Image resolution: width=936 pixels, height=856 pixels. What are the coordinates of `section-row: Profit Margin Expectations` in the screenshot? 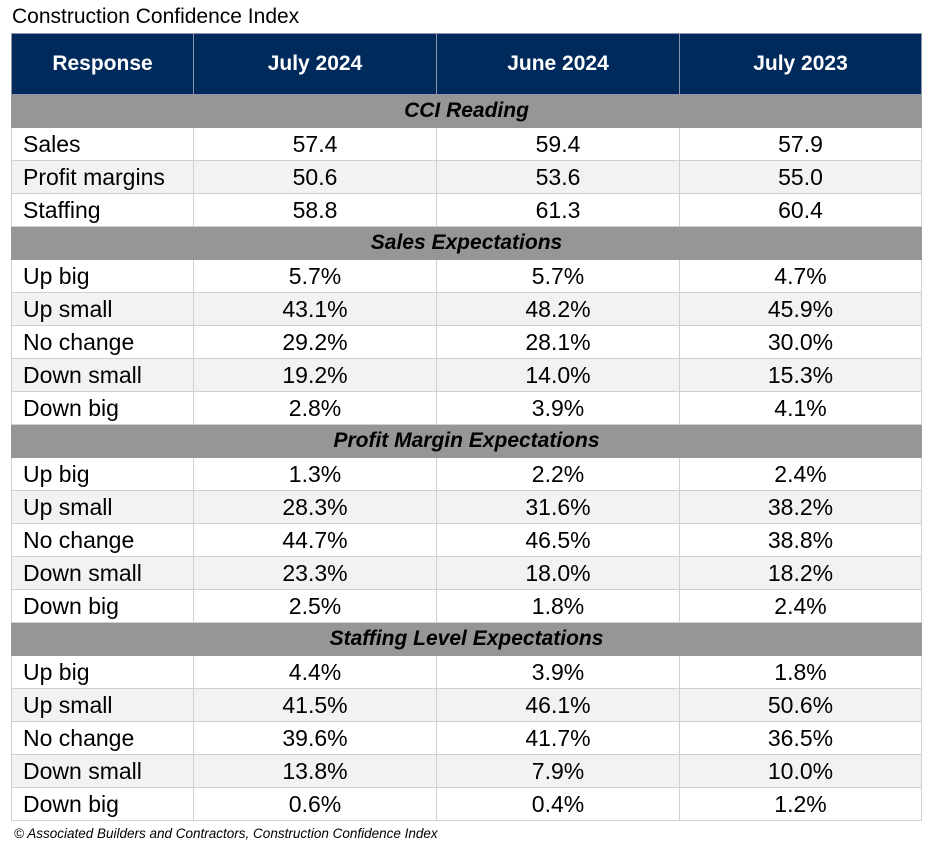 It's located at (466, 441).